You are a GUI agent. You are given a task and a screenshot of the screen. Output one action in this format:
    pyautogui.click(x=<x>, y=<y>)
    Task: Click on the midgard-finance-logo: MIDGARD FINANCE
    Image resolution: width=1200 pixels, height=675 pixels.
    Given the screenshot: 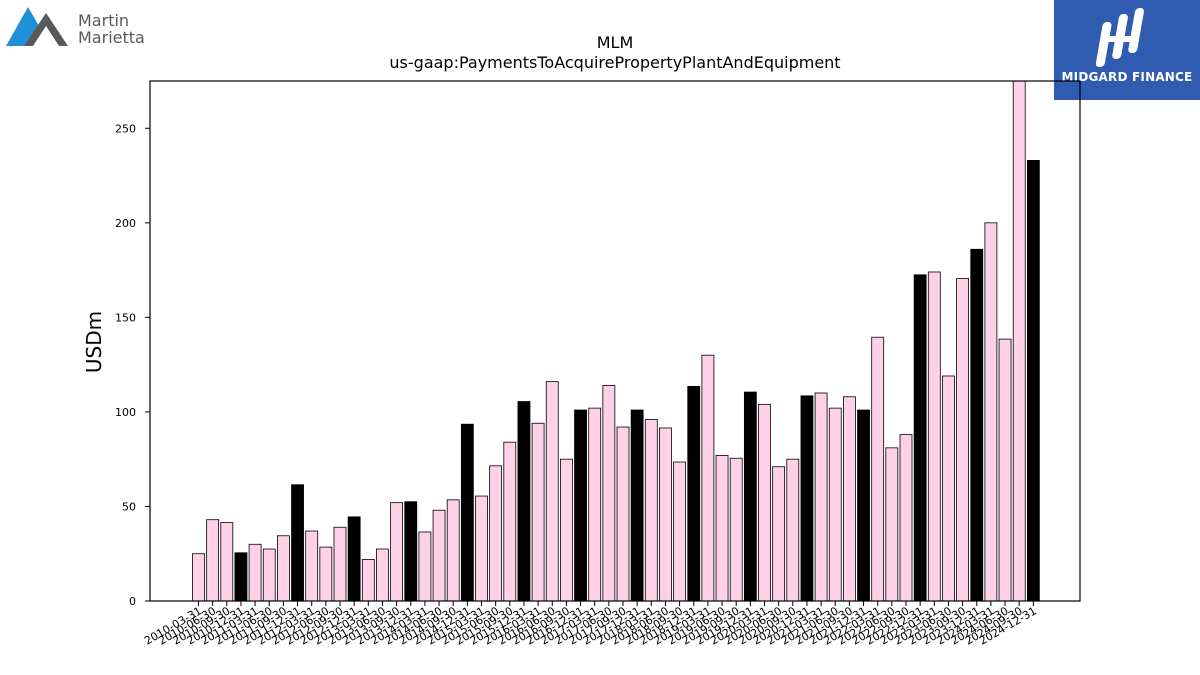 What is the action you would take?
    pyautogui.click(x=1127, y=50)
    